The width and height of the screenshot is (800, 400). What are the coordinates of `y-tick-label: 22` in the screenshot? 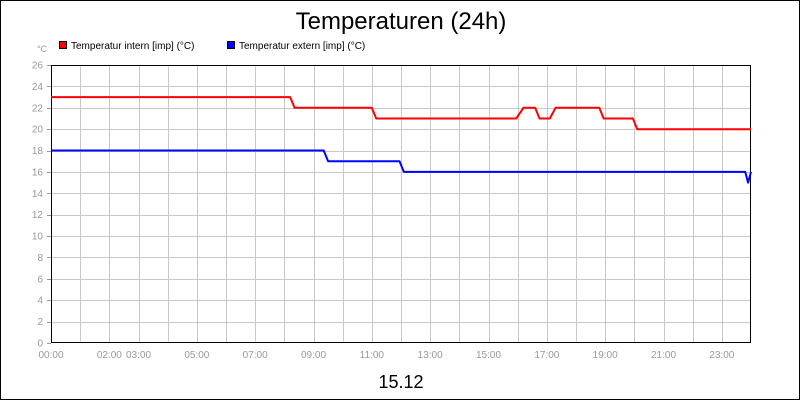 It's located at (38, 108).